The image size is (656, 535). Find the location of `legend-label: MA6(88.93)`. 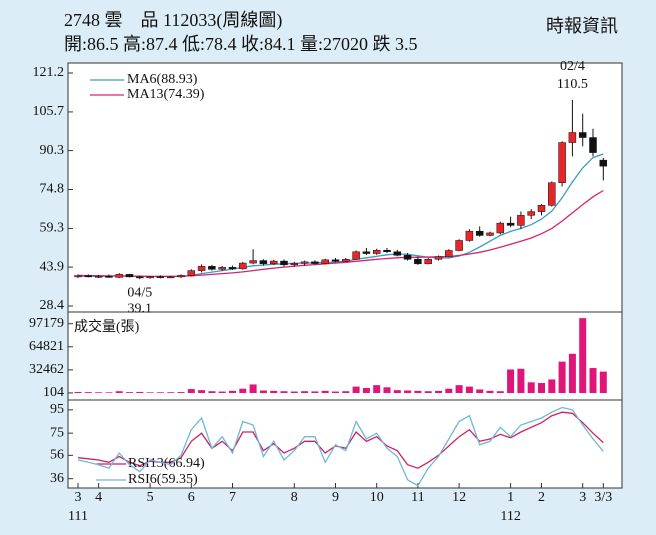

legend-label: MA6(88.93) is located at coordinates (162, 79).